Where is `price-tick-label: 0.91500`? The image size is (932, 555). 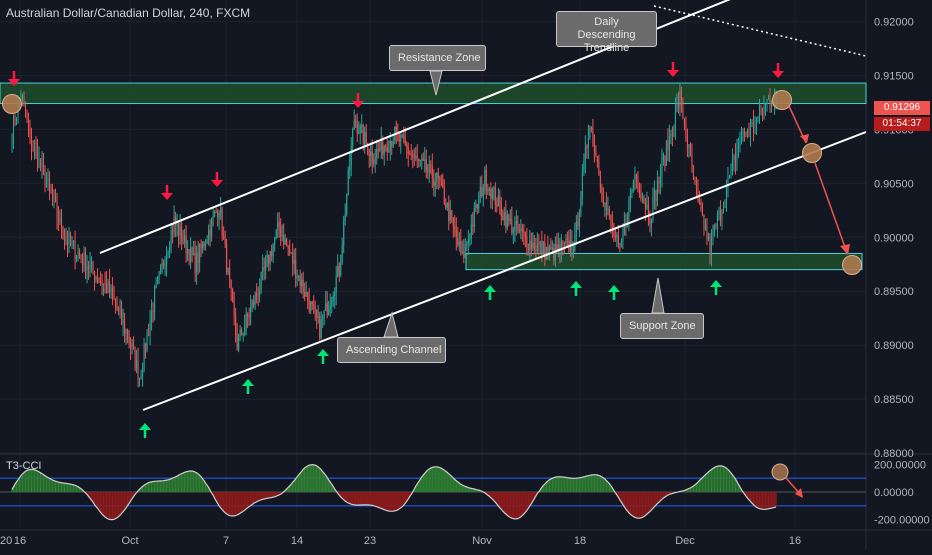 price-tick-label: 0.91500 is located at coordinates (894, 77).